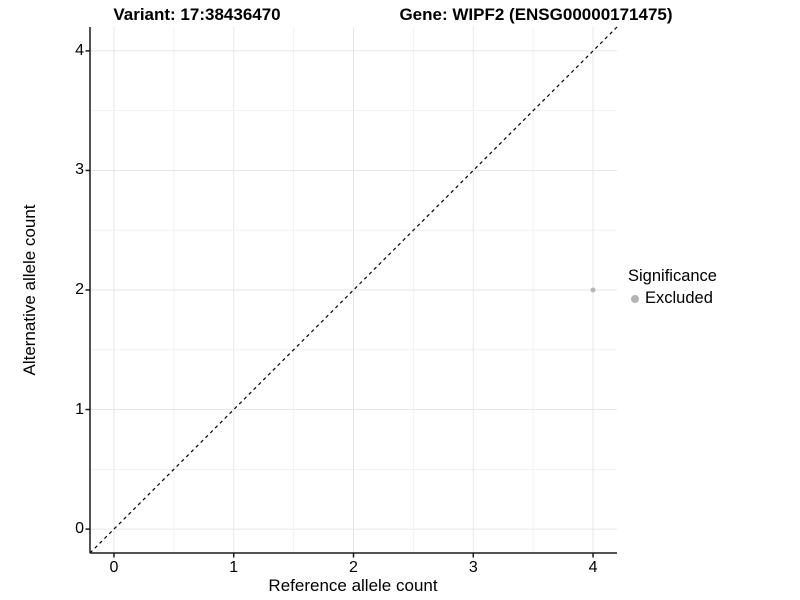 Image resolution: width=800 pixels, height=600 pixels. What do you see at coordinates (353, 567) in the screenshot?
I see `x-tick-label: 2` at bounding box center [353, 567].